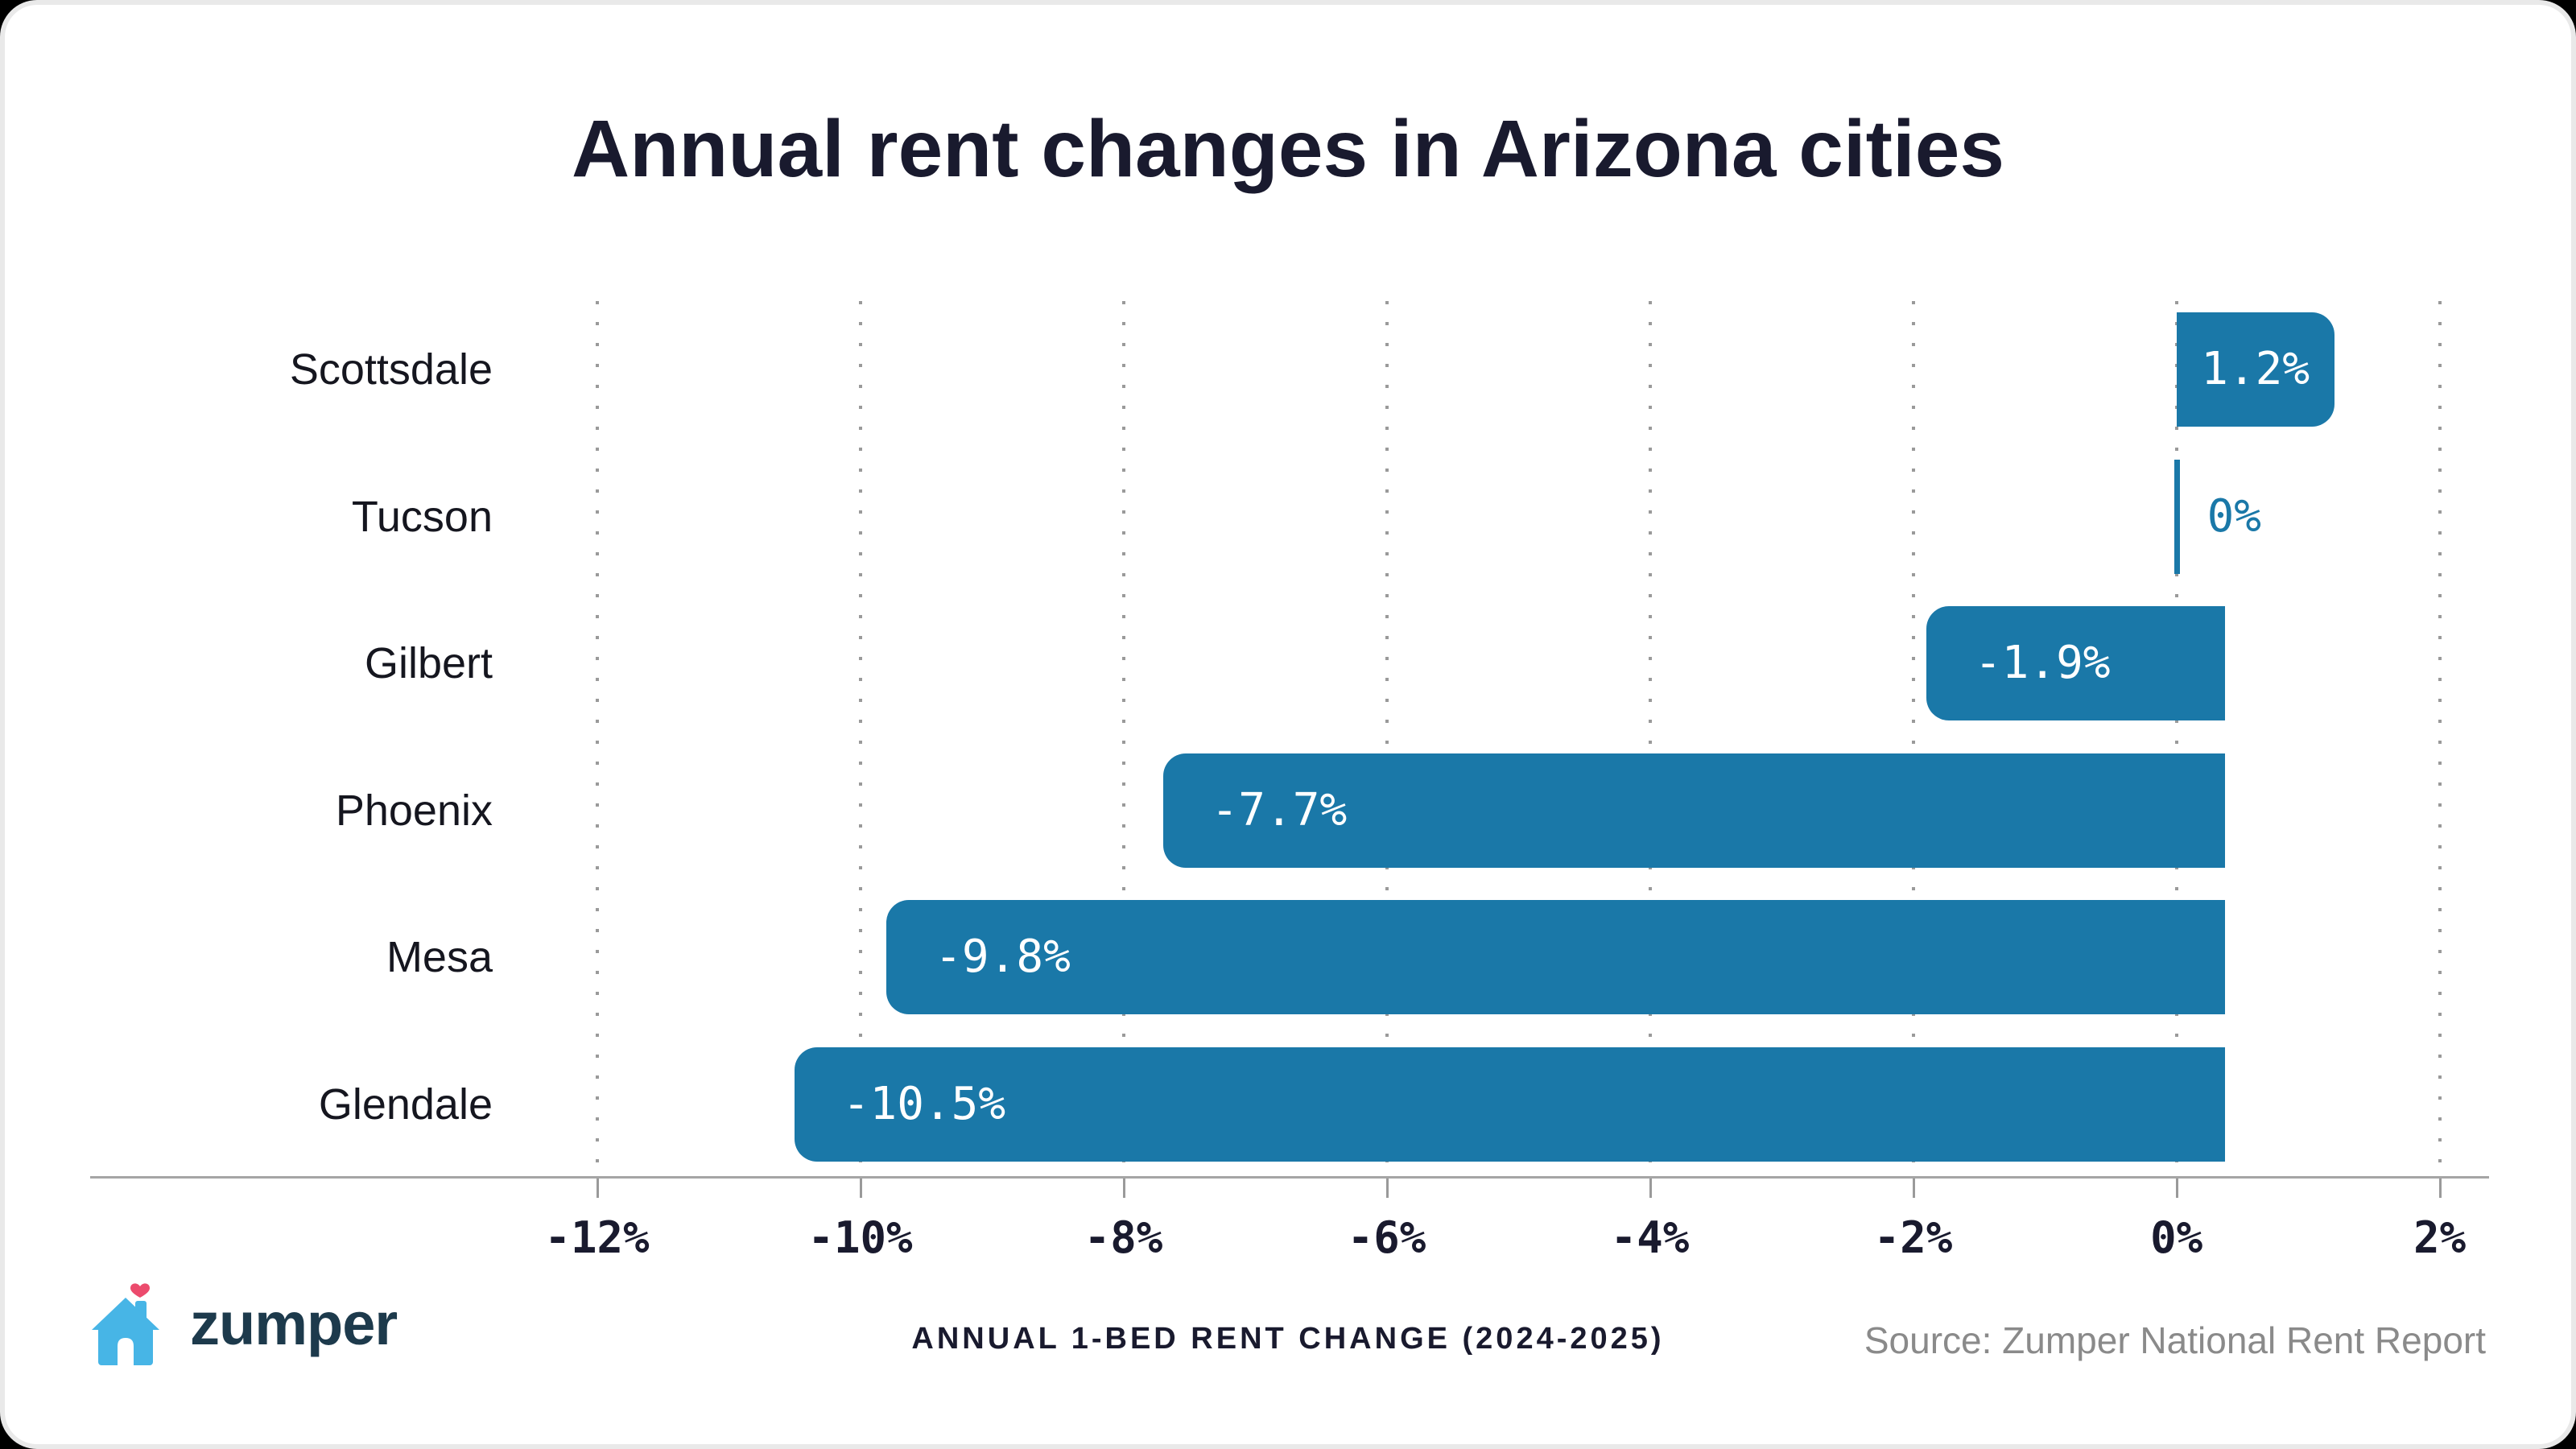 This screenshot has height=1449, width=2576. Describe the element at coordinates (1288, 149) in the screenshot. I see `chart-title: Annual rent changes in Arizona cities` at that location.